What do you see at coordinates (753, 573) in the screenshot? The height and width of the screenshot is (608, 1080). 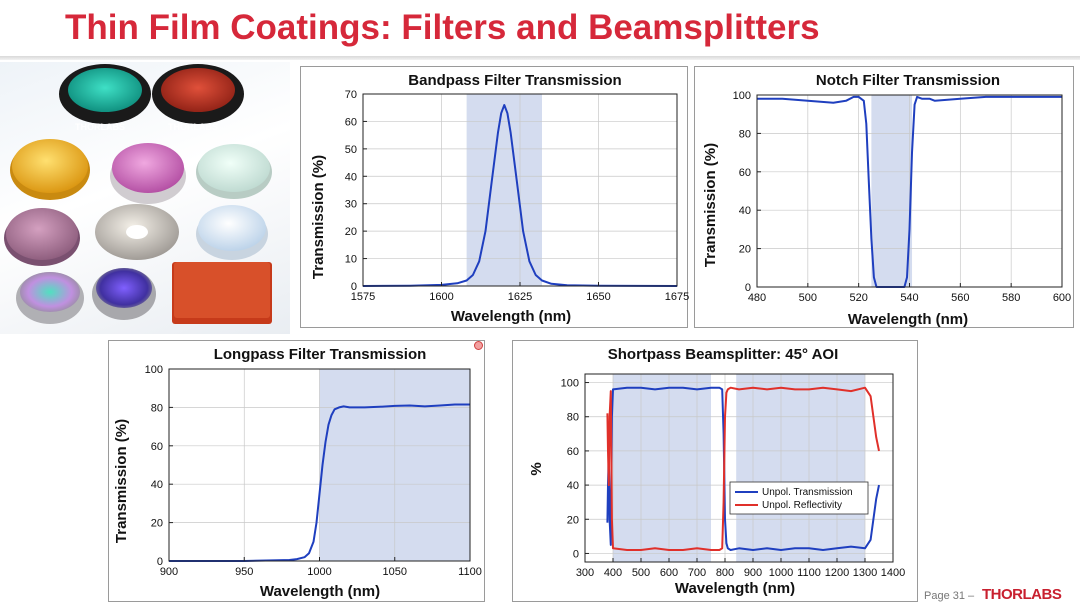 I see `shortpass-x-tick-label-6: 900` at bounding box center [753, 573].